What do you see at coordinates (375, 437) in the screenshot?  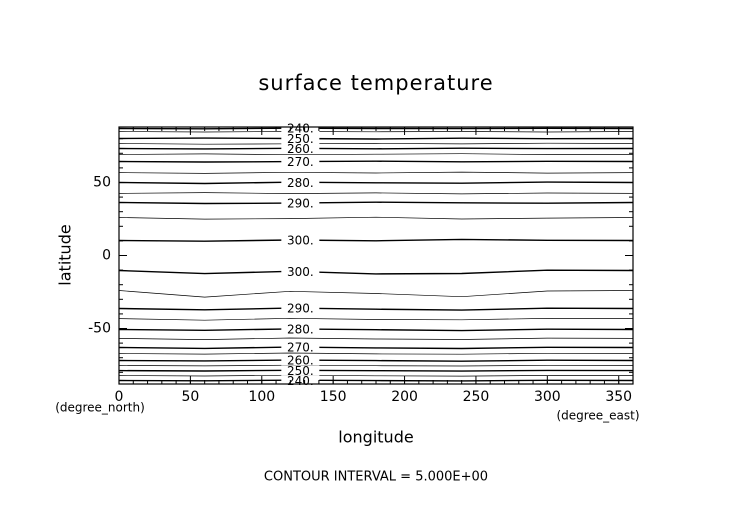 I see `x-axis-label: longitude` at bounding box center [375, 437].